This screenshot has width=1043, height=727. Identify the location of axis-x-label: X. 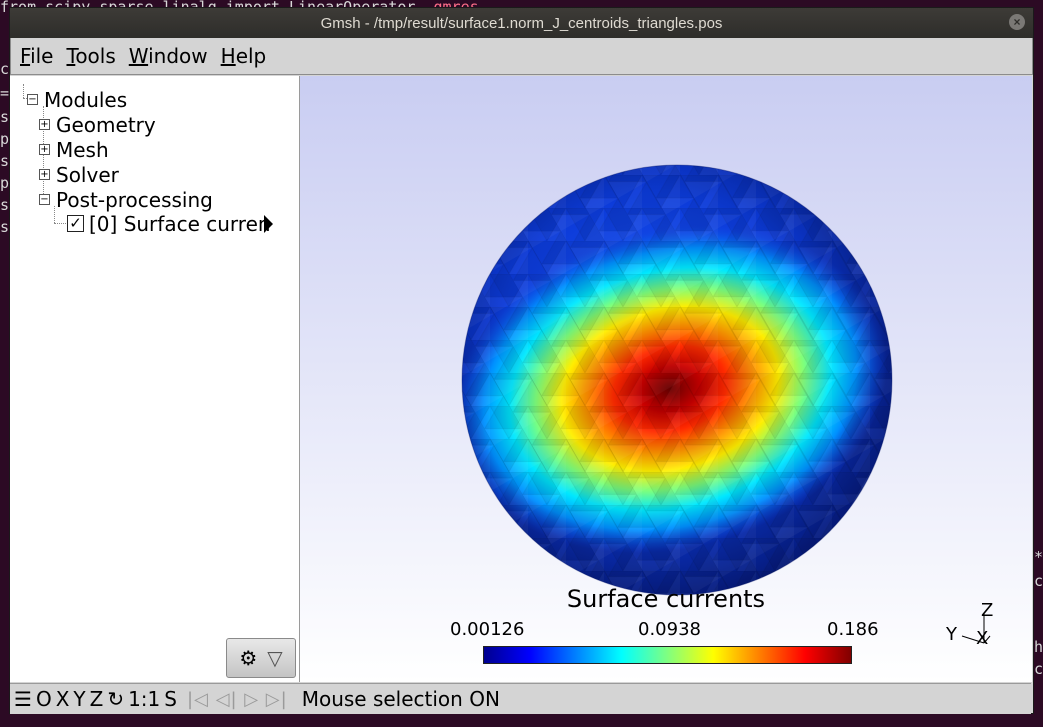
(982, 638).